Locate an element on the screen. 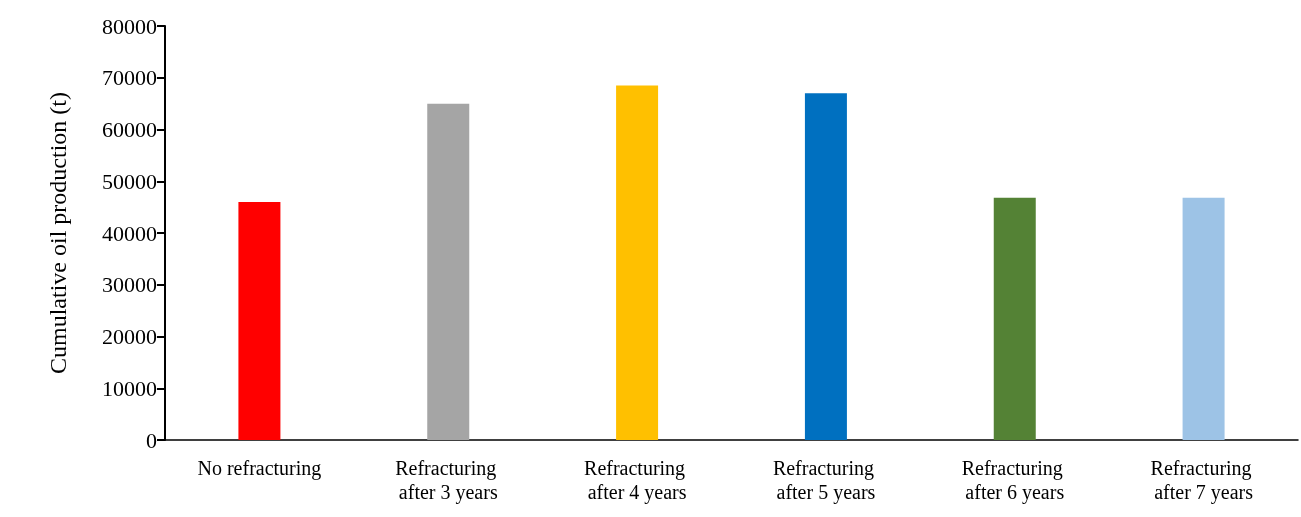 The width and height of the screenshot is (1301, 517). x-tick-label: Refracturing after 7 years is located at coordinates (1203, 480).